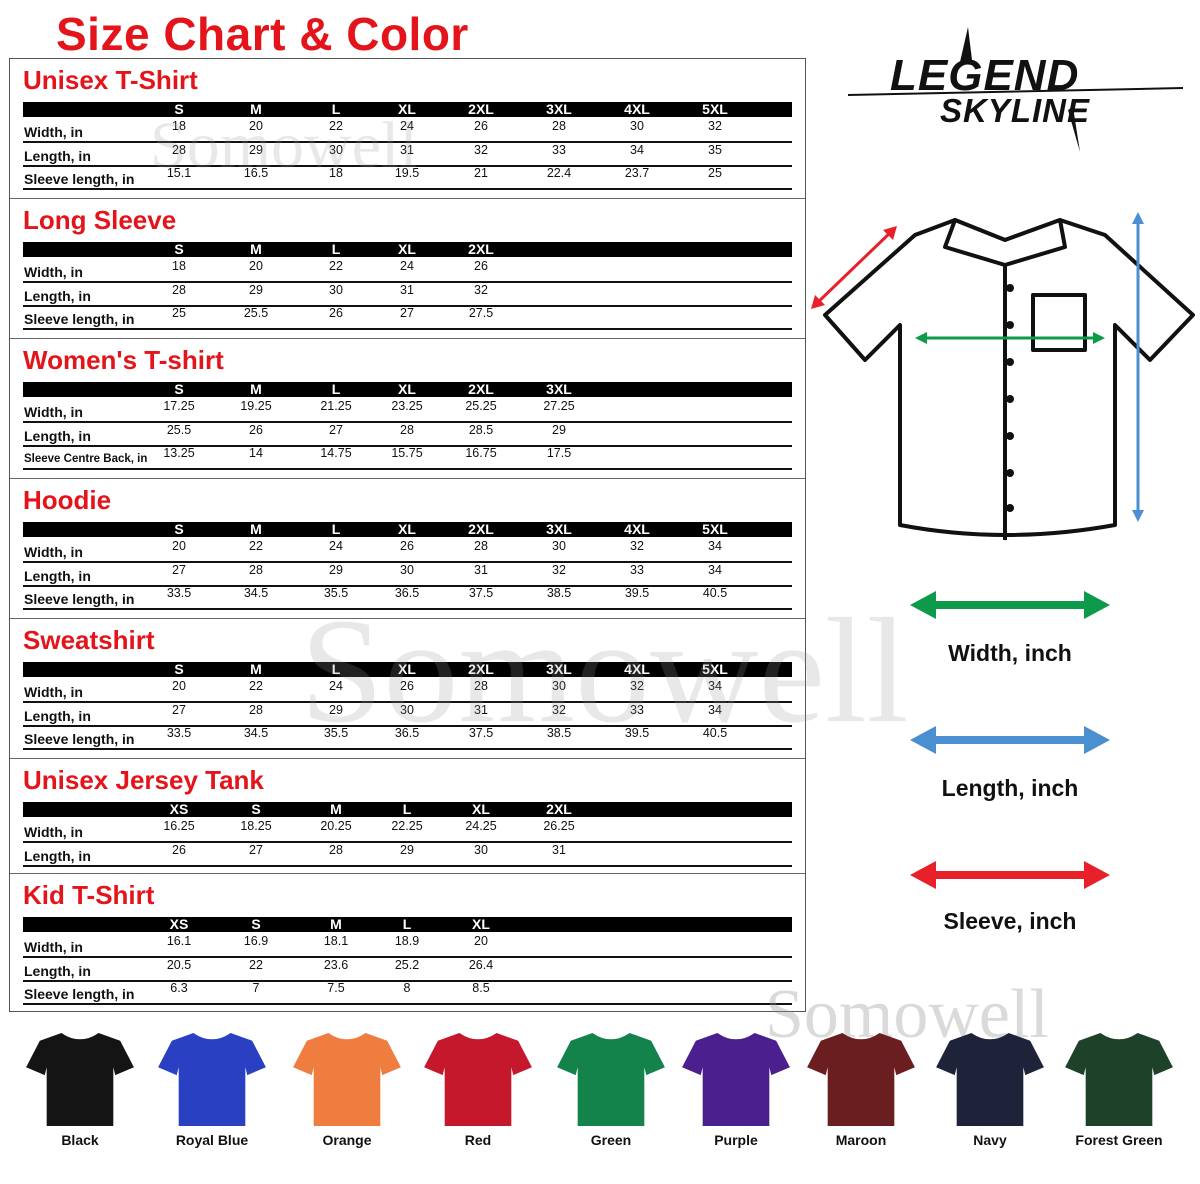  I want to click on color-name: Purple, so click(736, 1140).